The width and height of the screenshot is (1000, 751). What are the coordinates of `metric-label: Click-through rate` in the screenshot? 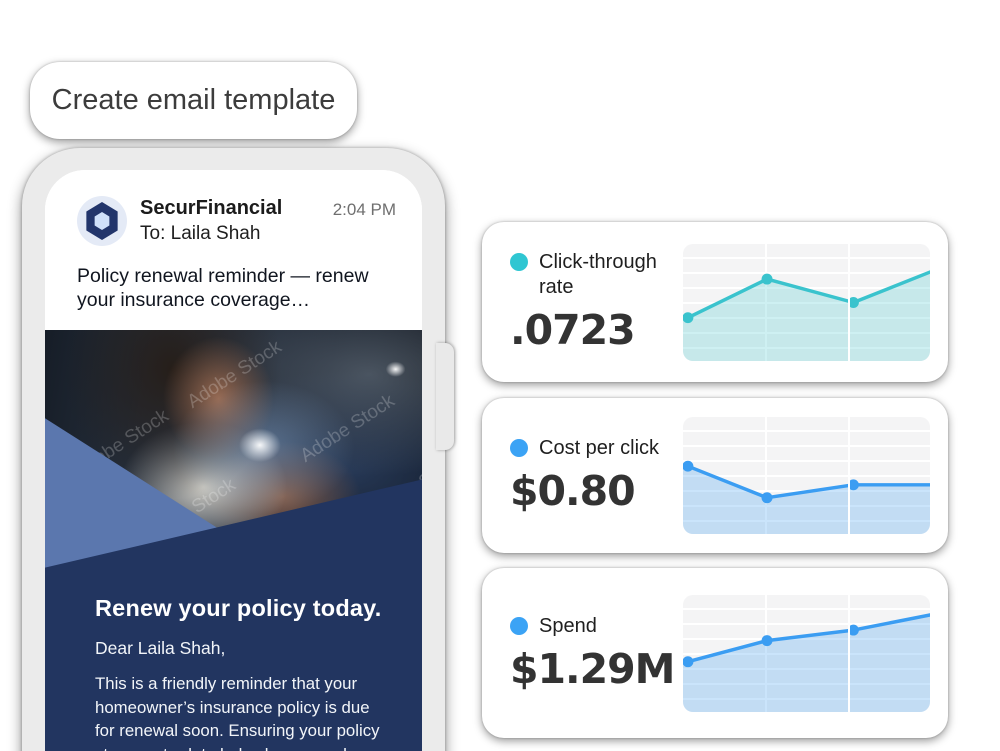 It's located at (598, 274).